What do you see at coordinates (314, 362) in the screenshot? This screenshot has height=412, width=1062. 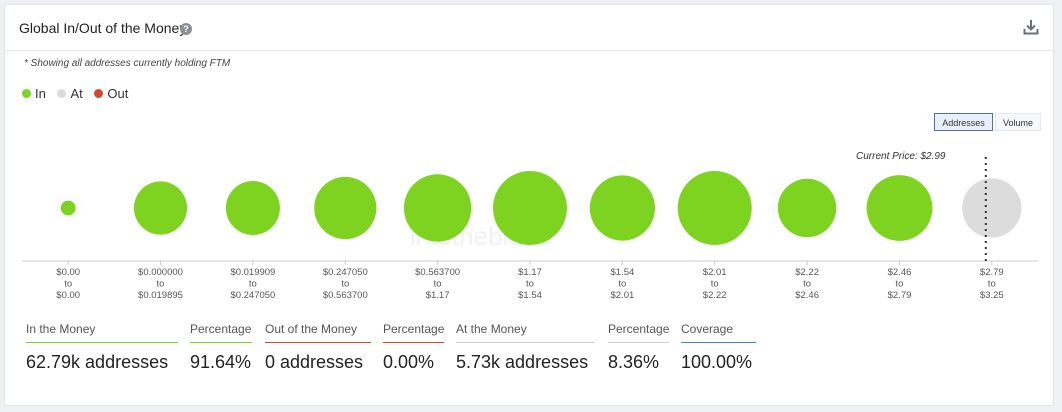 I see `stat-value-out-of-the-money: 0 addresses` at bounding box center [314, 362].